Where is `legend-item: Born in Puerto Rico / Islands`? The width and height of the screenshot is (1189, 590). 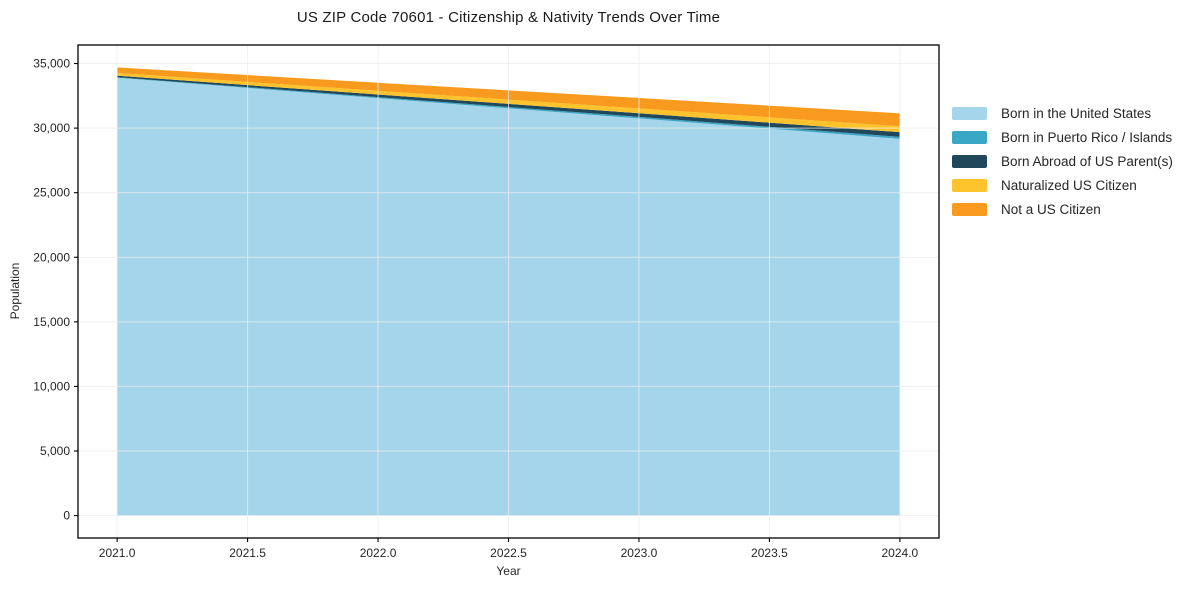 legend-item: Born in Puerto Rico / Islands is located at coordinates (1062, 138).